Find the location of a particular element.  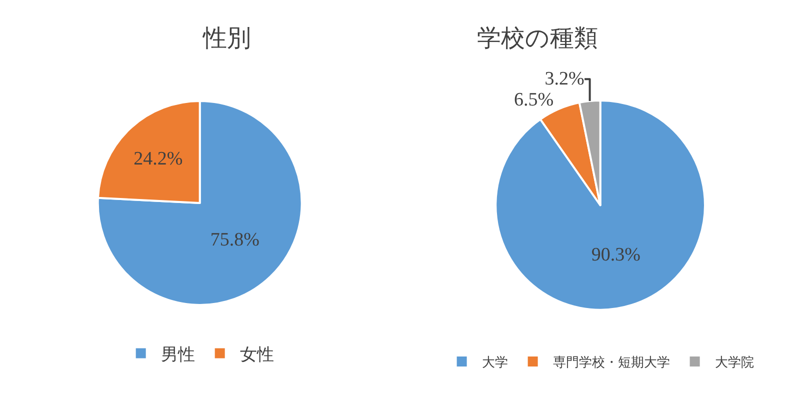

legend-label: 専門学校・短期大学 is located at coordinates (611, 362).